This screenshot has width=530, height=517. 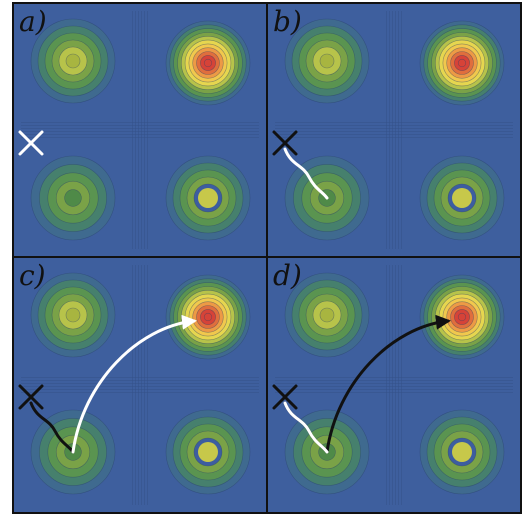 What do you see at coordinates (287, 275) in the screenshot?
I see `panel-label: d)` at bounding box center [287, 275].